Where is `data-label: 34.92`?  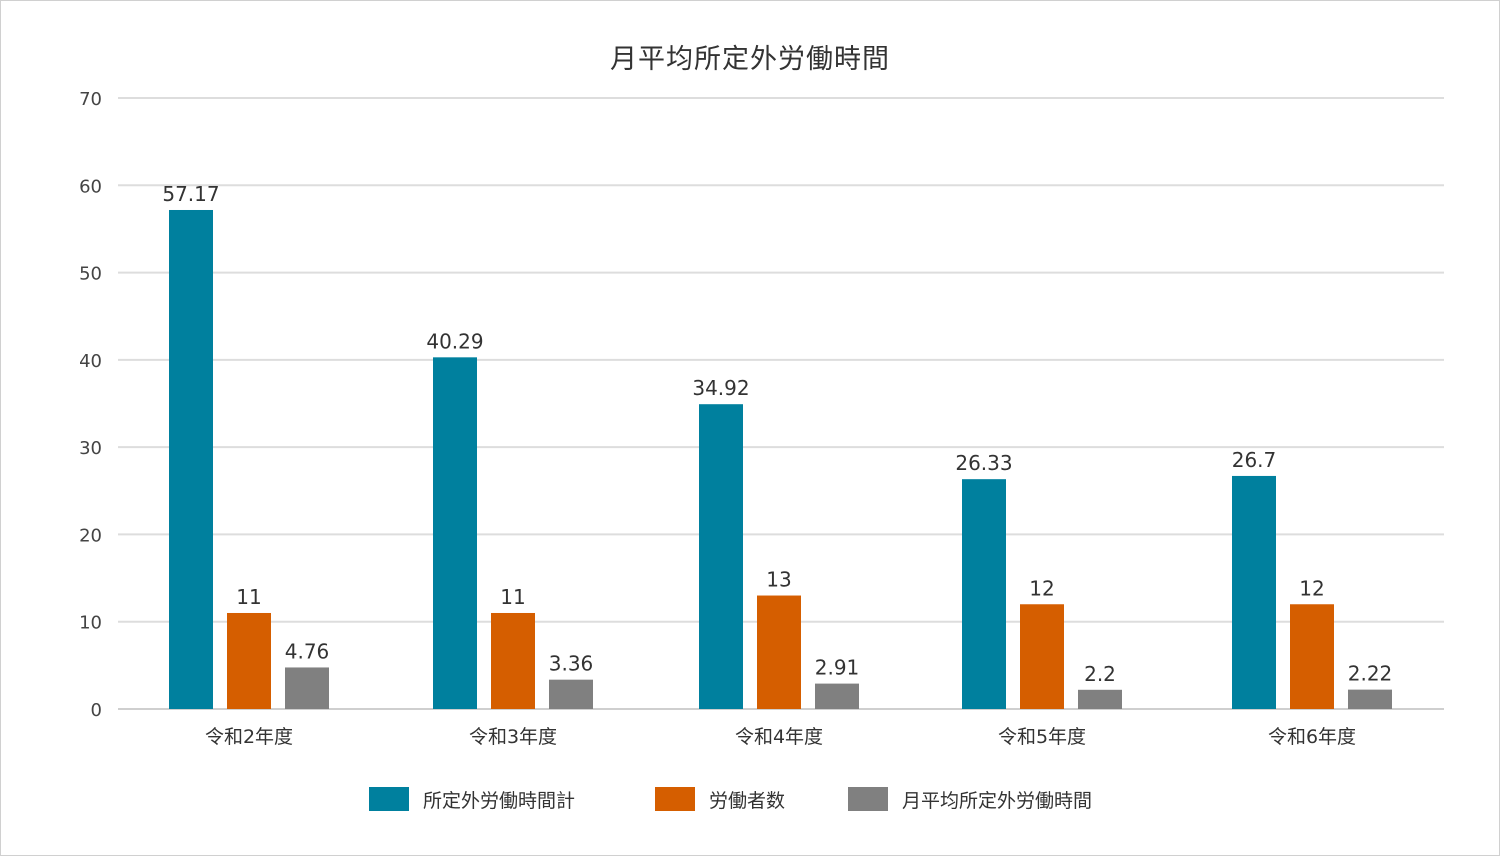 data-label: 34.92 is located at coordinates (720, 388).